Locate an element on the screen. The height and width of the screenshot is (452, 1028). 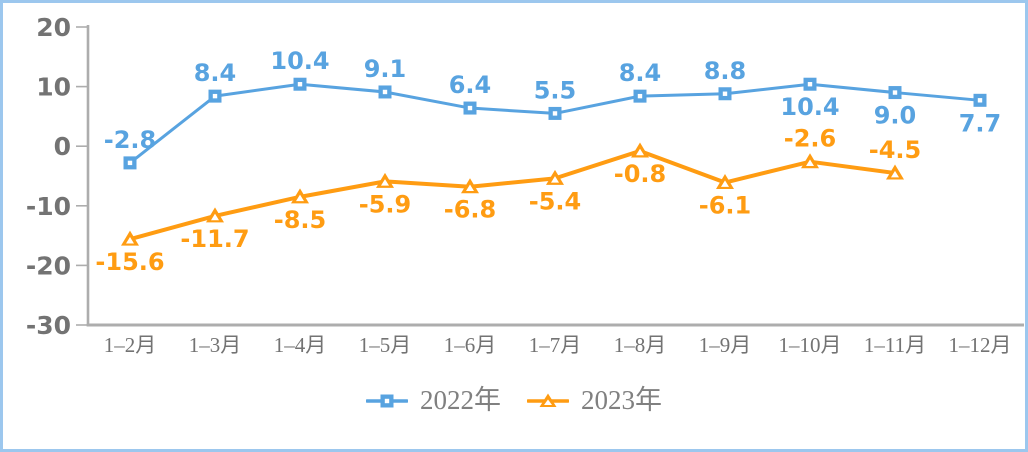
x-tick-label: 1–5月 is located at coordinates (385, 345).